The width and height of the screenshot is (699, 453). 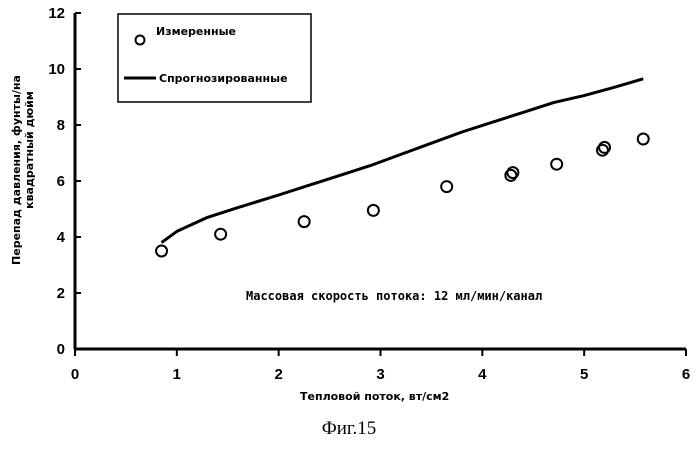 What do you see at coordinates (61, 349) in the screenshot?
I see `y-tick-label: 0` at bounding box center [61, 349].